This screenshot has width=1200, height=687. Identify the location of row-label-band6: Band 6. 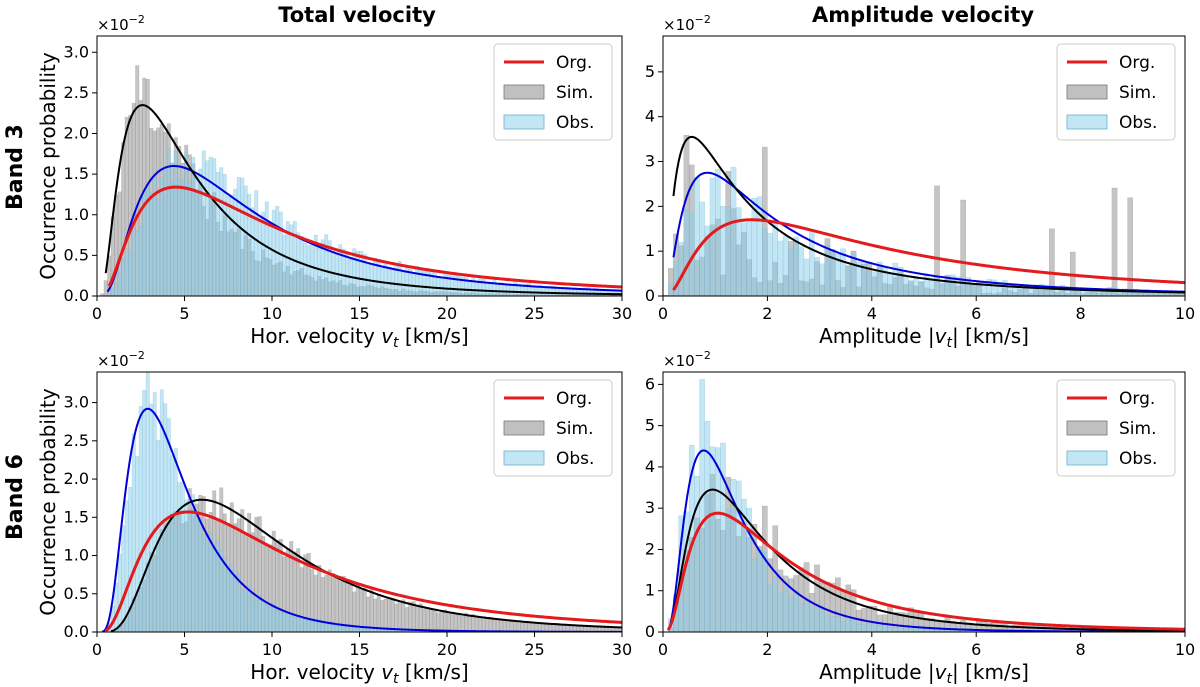
(15, 497).